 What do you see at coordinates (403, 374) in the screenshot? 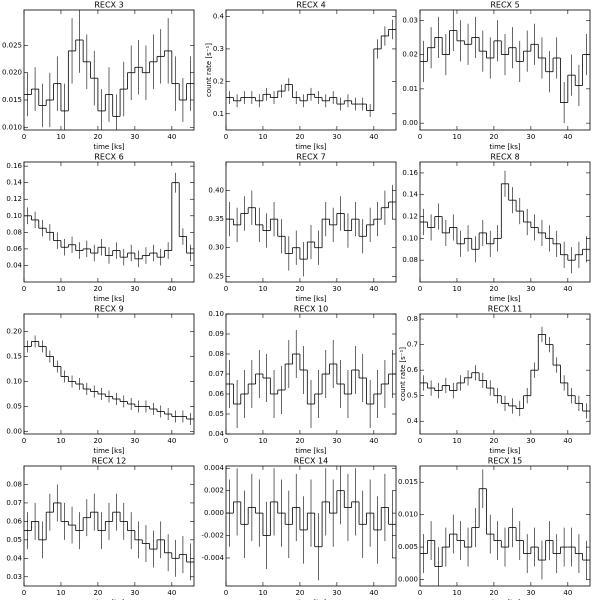
I see `y-axis-label: count rate [s⁻¹]` at bounding box center [403, 374].